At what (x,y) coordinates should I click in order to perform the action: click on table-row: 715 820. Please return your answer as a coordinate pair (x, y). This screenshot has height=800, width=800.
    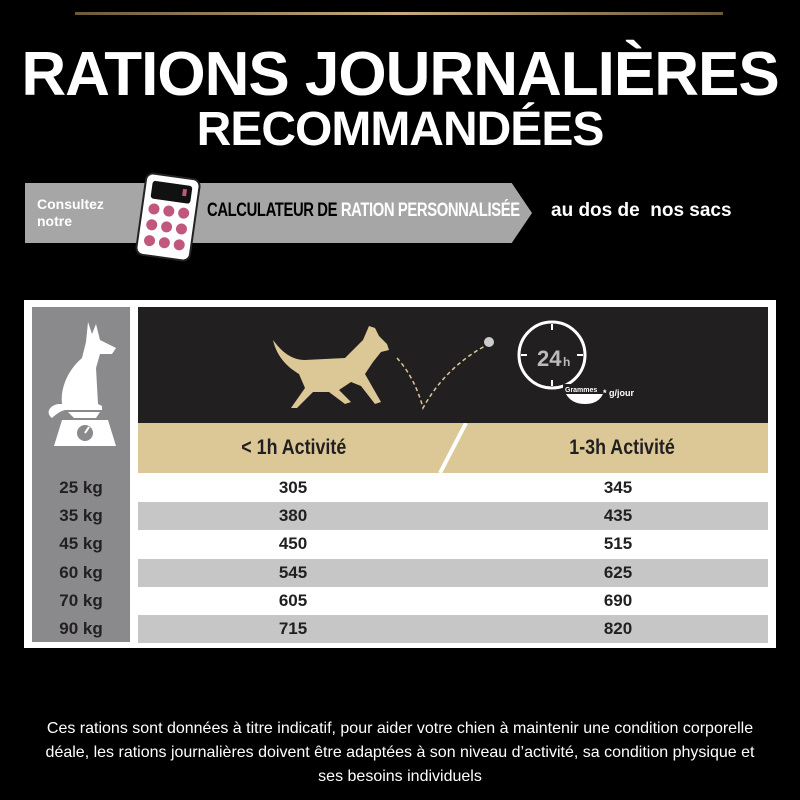
    Looking at the image, I should click on (453, 629).